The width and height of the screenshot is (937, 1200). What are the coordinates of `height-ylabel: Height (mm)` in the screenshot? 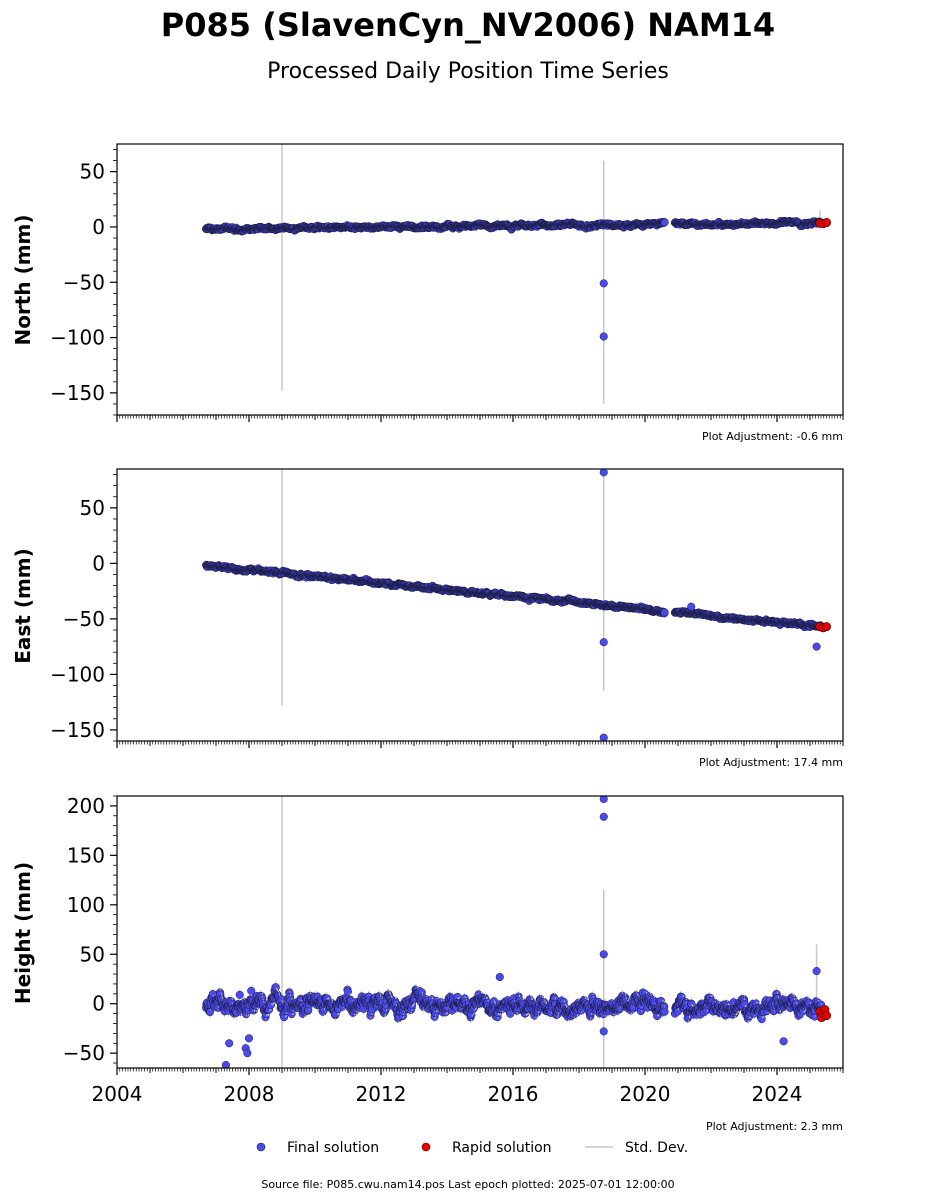 It's located at (23, 933).